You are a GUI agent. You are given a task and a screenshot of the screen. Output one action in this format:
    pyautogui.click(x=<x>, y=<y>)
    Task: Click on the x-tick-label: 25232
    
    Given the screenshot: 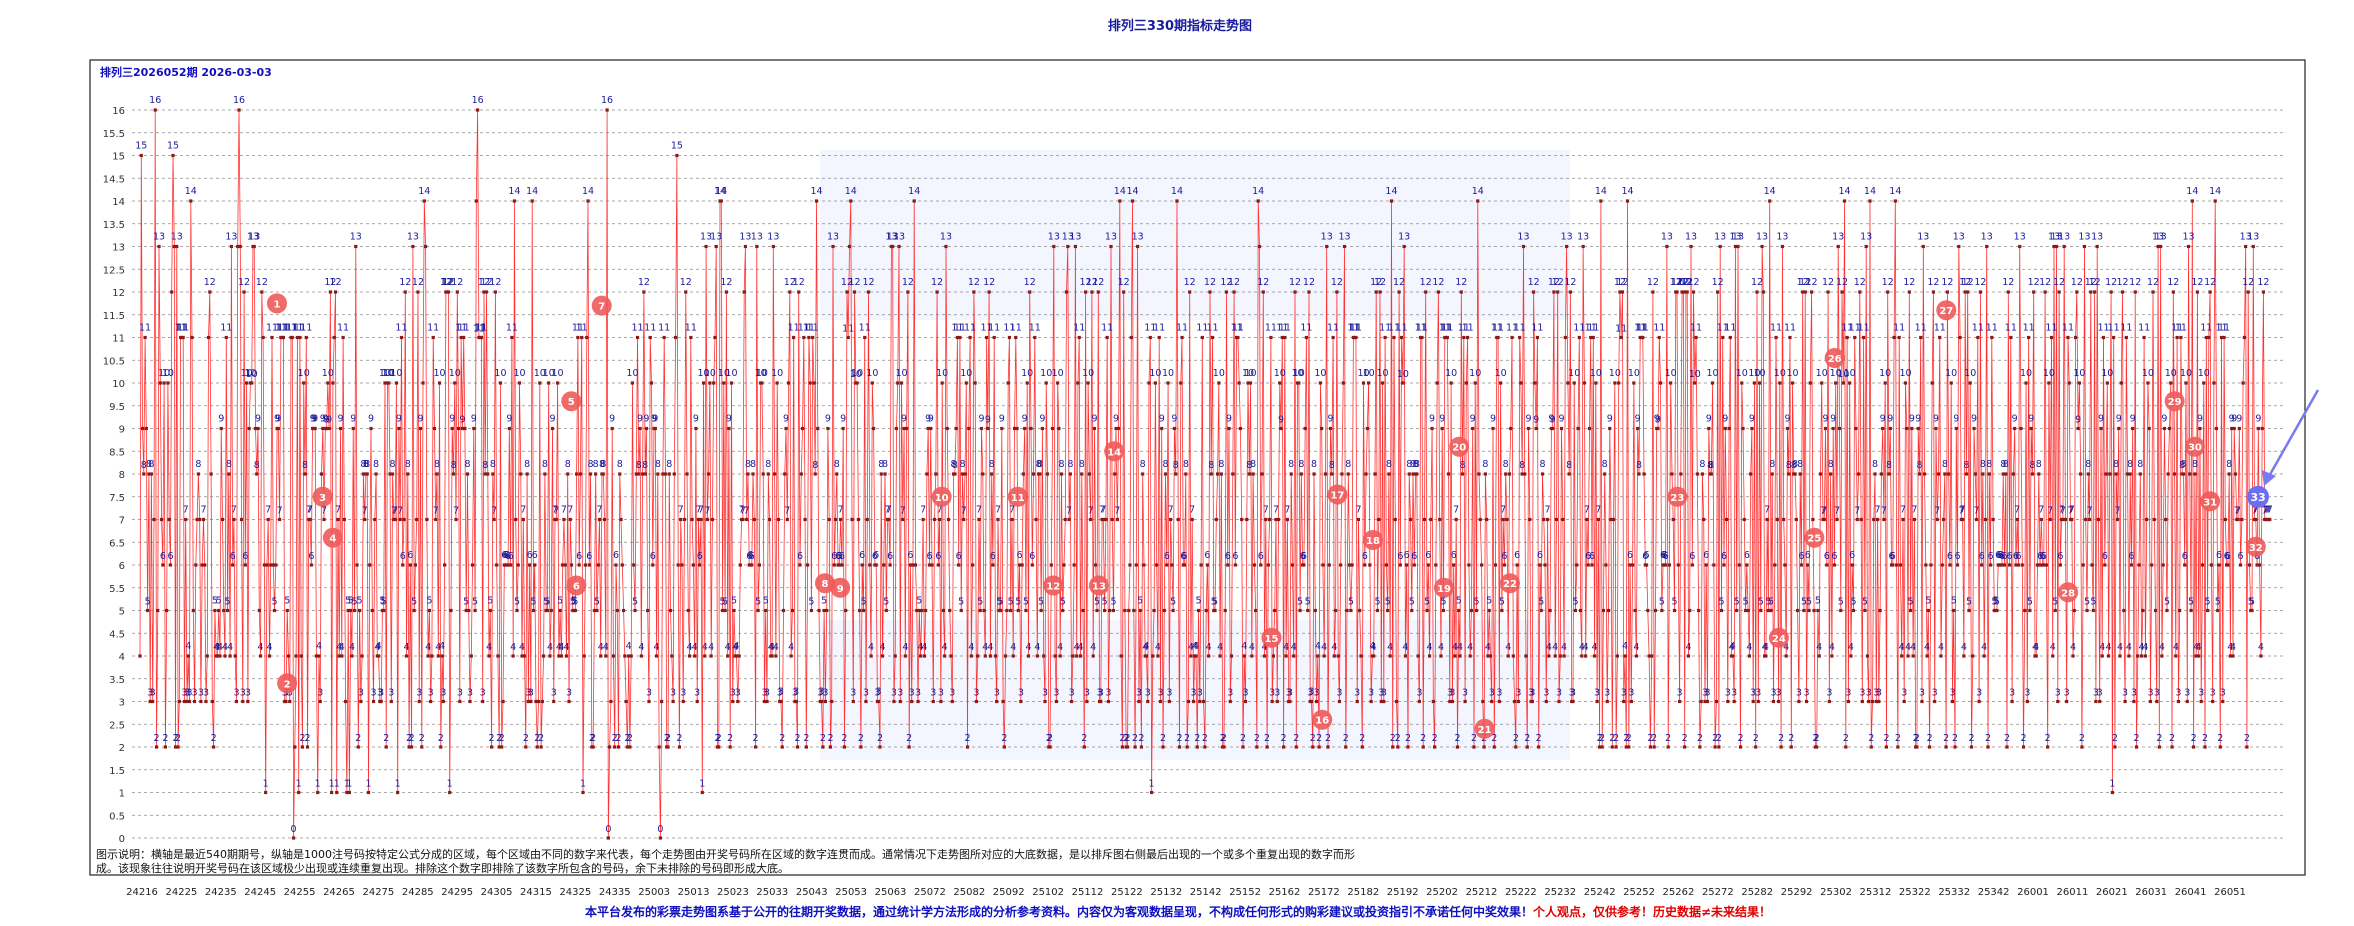 What is the action you would take?
    pyautogui.click(x=1560, y=892)
    